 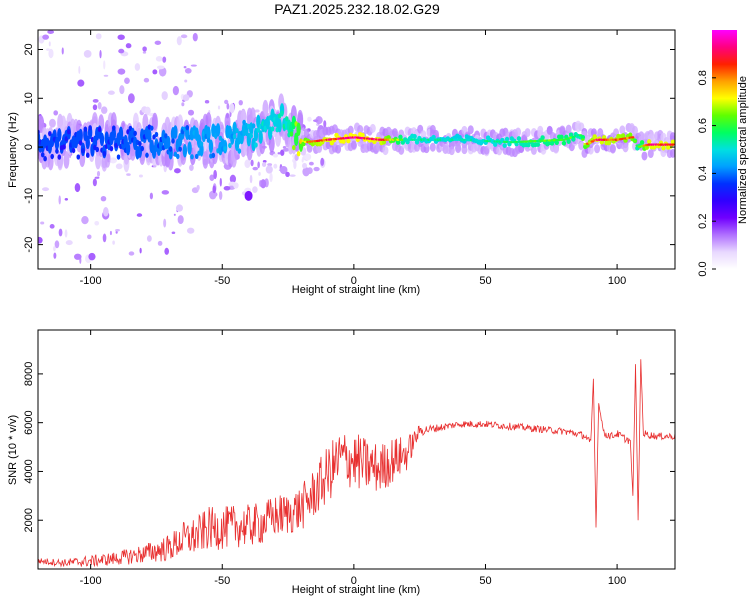 What do you see at coordinates (29, 422) in the screenshot?
I see `snr-y-tick-label: 6000` at bounding box center [29, 422].